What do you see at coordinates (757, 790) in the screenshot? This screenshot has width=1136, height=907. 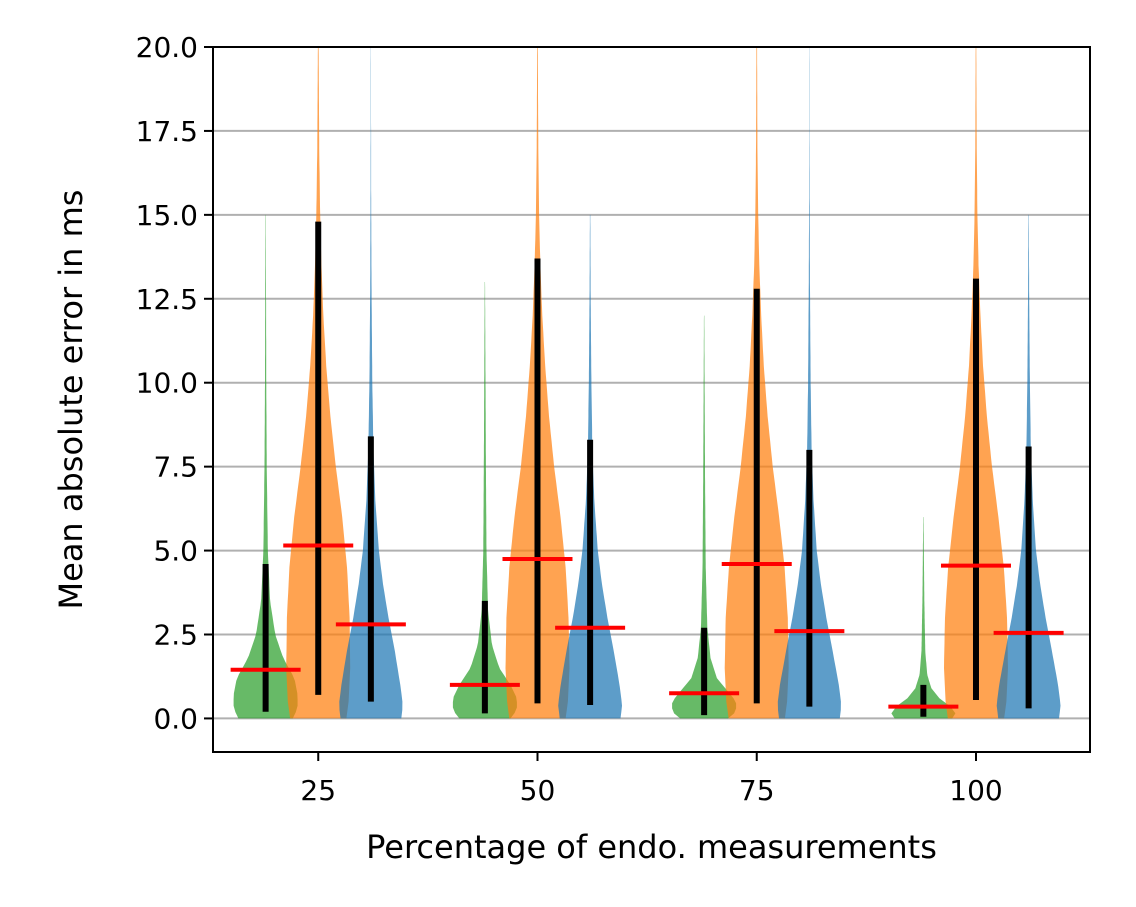 I see `x-tick-label: 75` at bounding box center [757, 790].